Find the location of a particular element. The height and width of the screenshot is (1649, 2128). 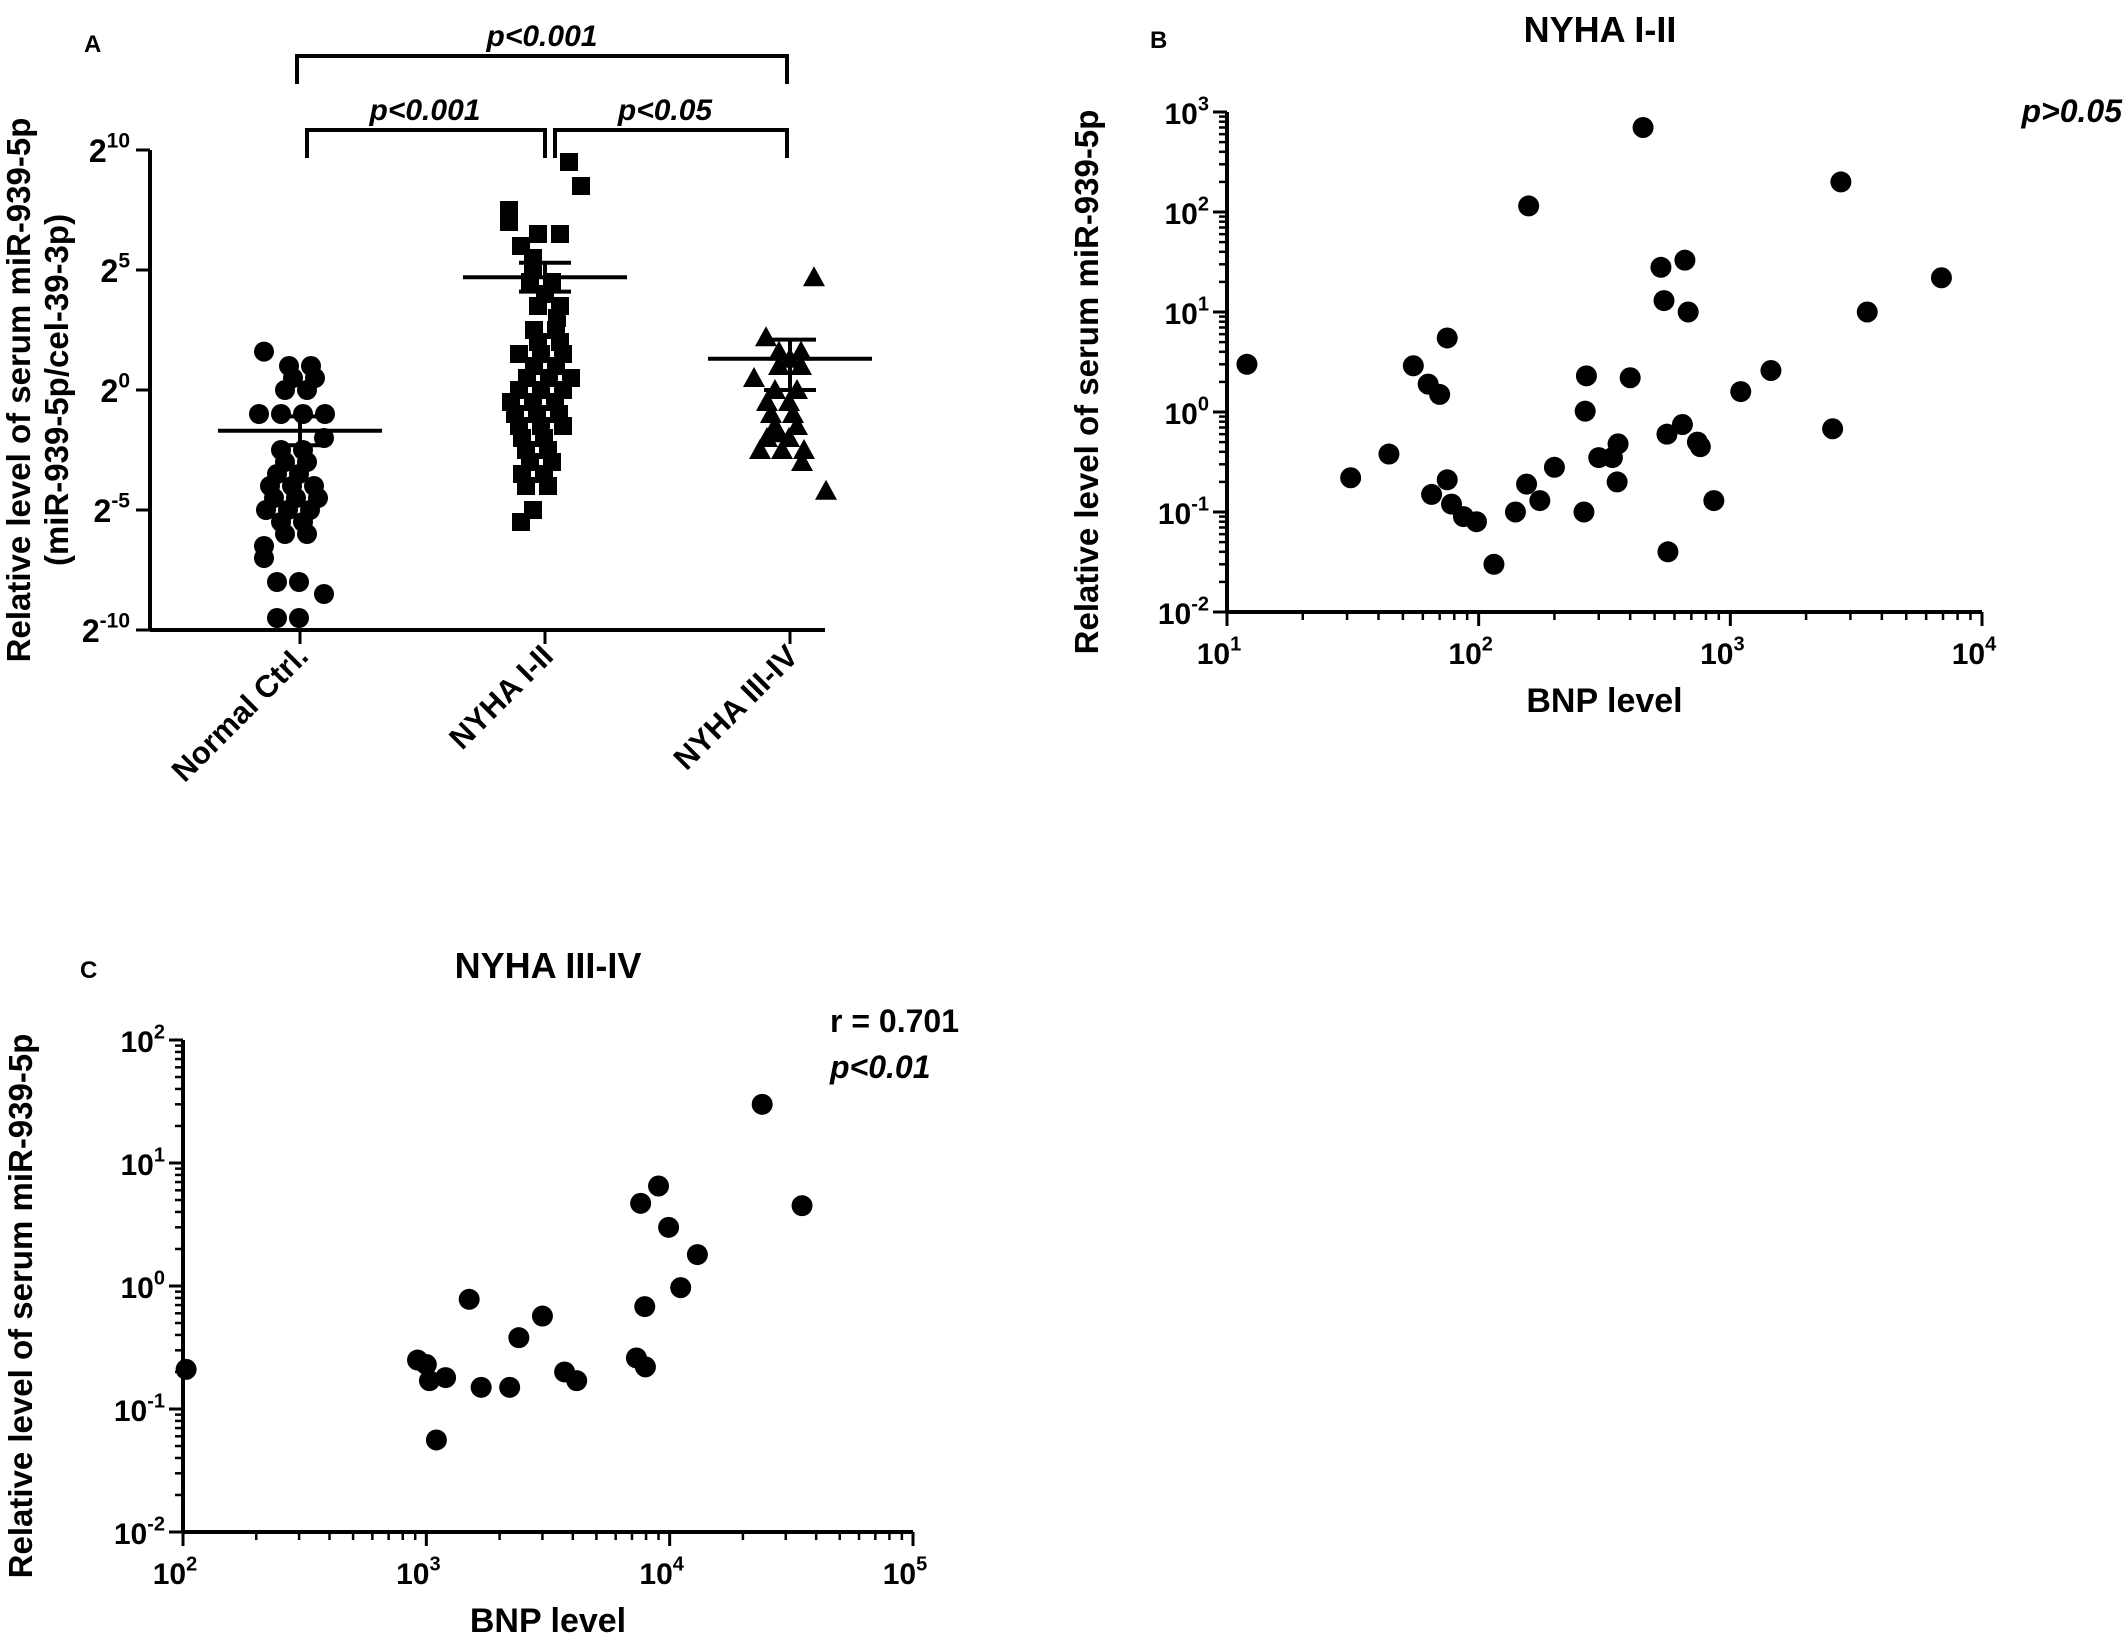

y-axis-label-line2: (miR-939-5p/cel-39-3p) is located at coordinates (56, 390).